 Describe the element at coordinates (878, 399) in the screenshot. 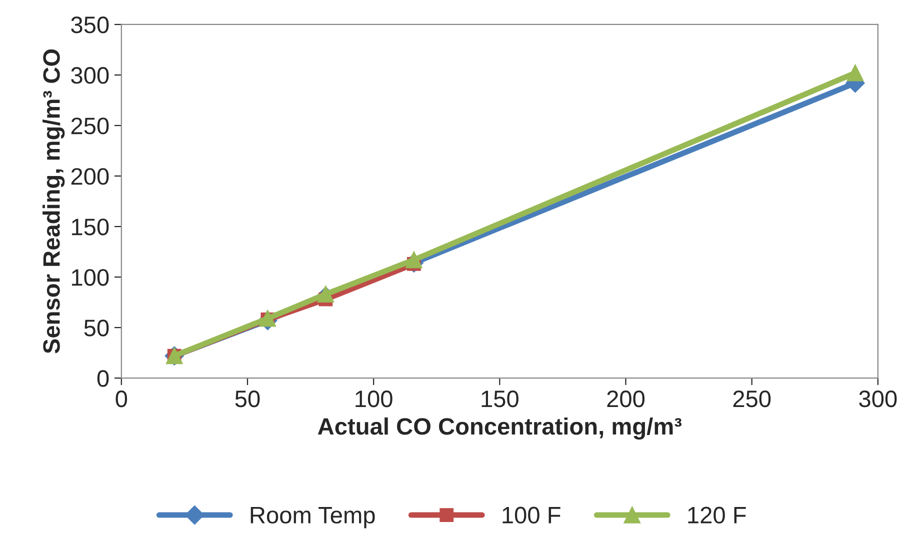

I see `x-tick-label: 300` at that location.